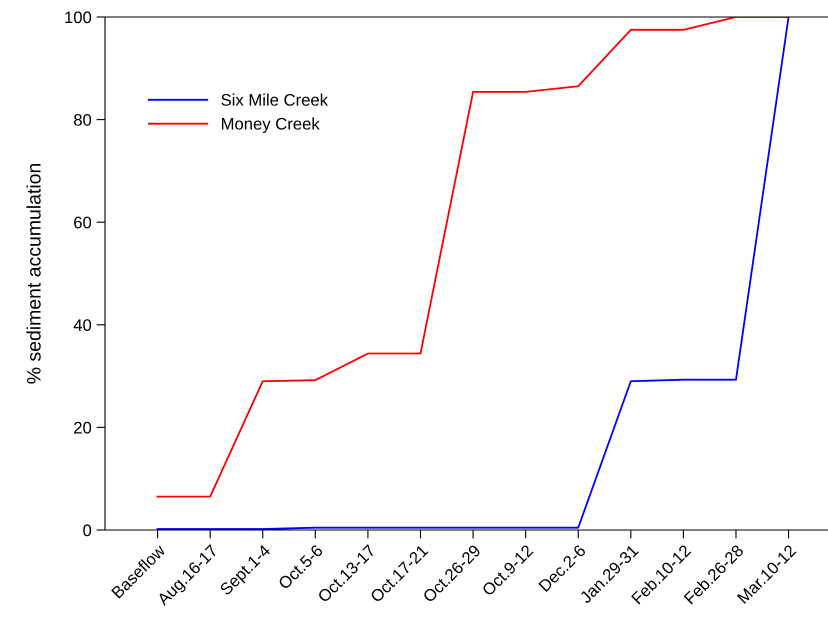 The width and height of the screenshot is (828, 622). I want to click on y-tick-label: 40, so click(83, 325).